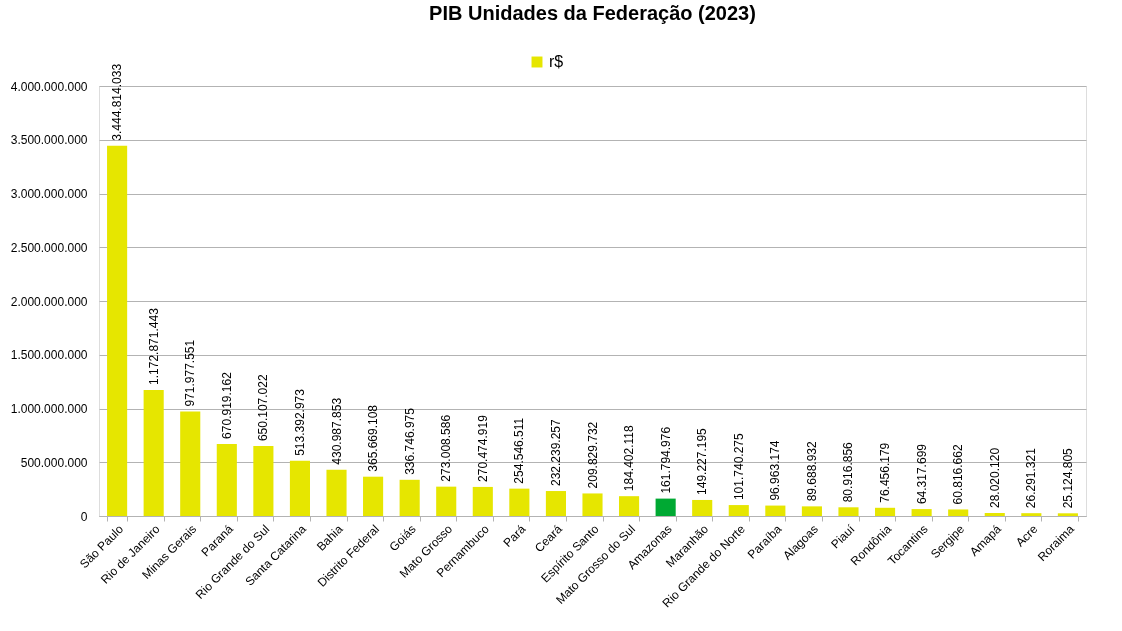 The height and width of the screenshot is (631, 1122). Describe the element at coordinates (848, 472) in the screenshot. I see `data-label: 80.916.856` at that location.